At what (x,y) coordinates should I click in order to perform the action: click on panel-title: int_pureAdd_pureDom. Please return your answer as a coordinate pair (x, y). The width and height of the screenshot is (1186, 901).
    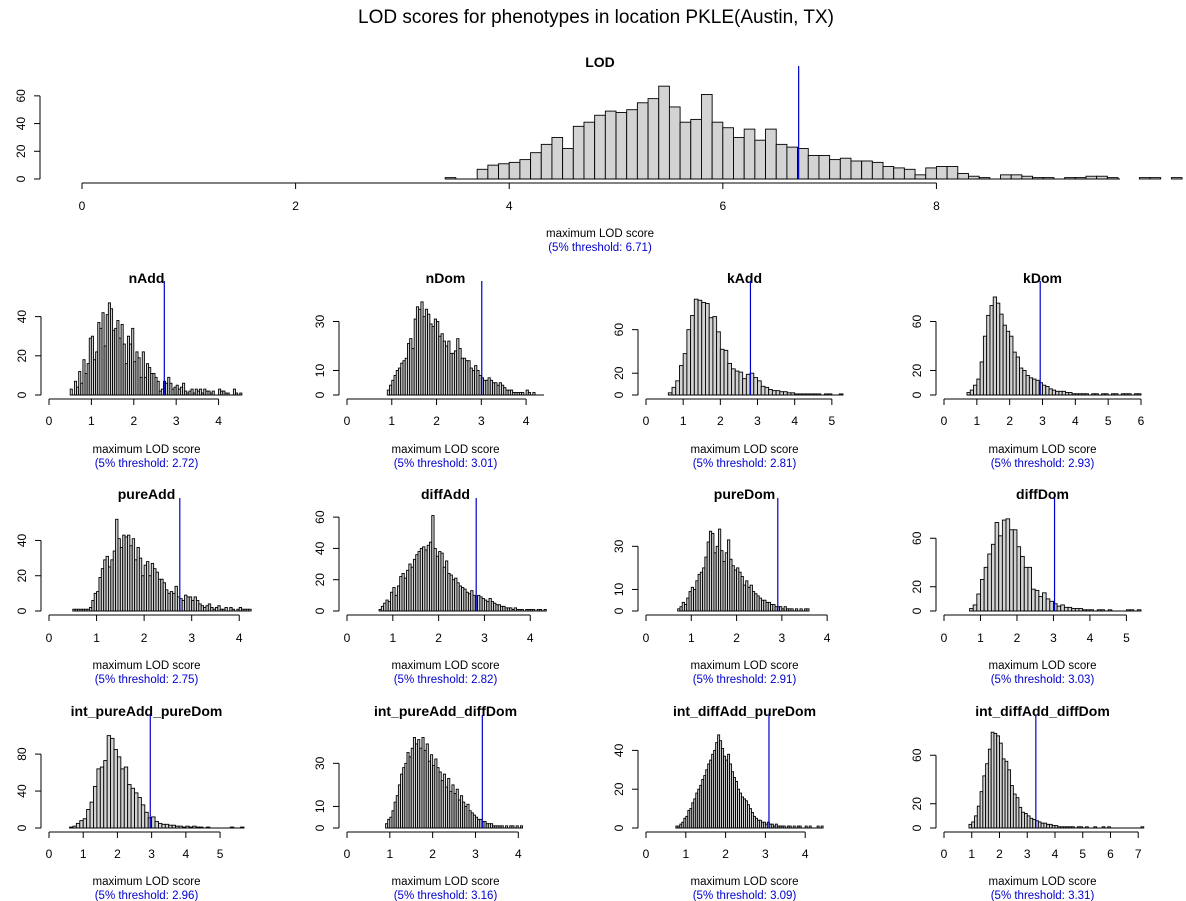
    Looking at the image, I should click on (147, 711).